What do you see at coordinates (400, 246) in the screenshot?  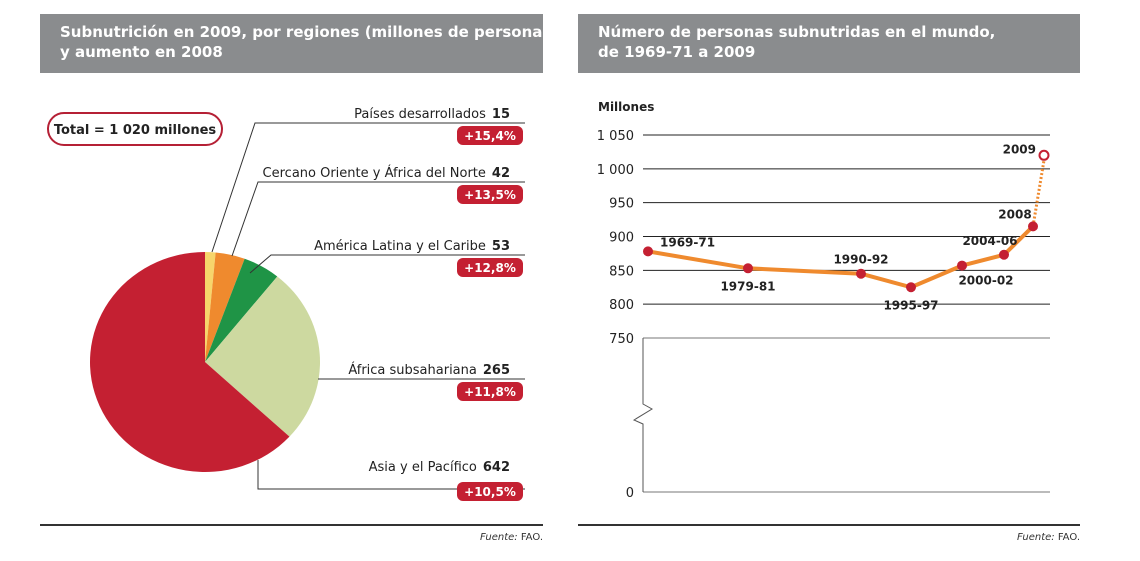 I see `slice-label: América Latina y el Caribe` at bounding box center [400, 246].